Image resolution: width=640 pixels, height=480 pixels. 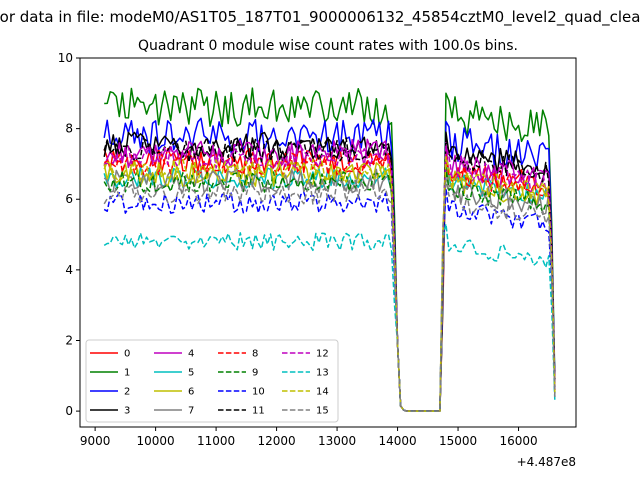 What do you see at coordinates (216, 441) in the screenshot?
I see `x-tick-label: 11000` at bounding box center [216, 441].